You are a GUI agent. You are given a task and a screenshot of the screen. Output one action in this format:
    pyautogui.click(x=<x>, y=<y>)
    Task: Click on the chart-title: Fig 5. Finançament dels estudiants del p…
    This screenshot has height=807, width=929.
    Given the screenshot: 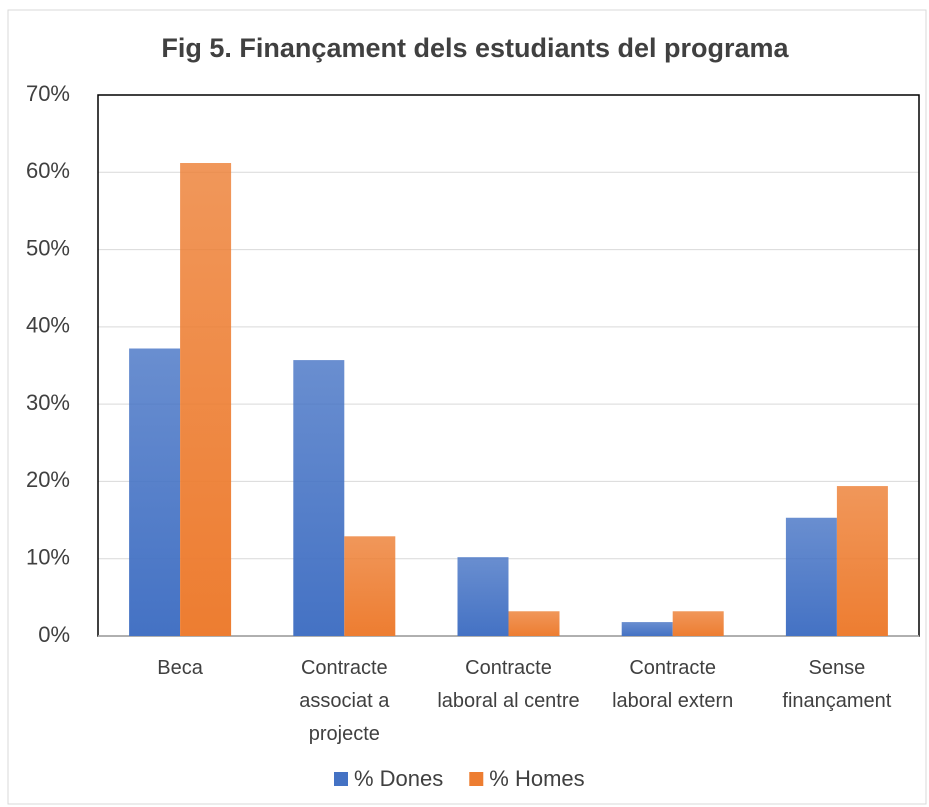 What is the action you would take?
    pyautogui.click(x=475, y=48)
    